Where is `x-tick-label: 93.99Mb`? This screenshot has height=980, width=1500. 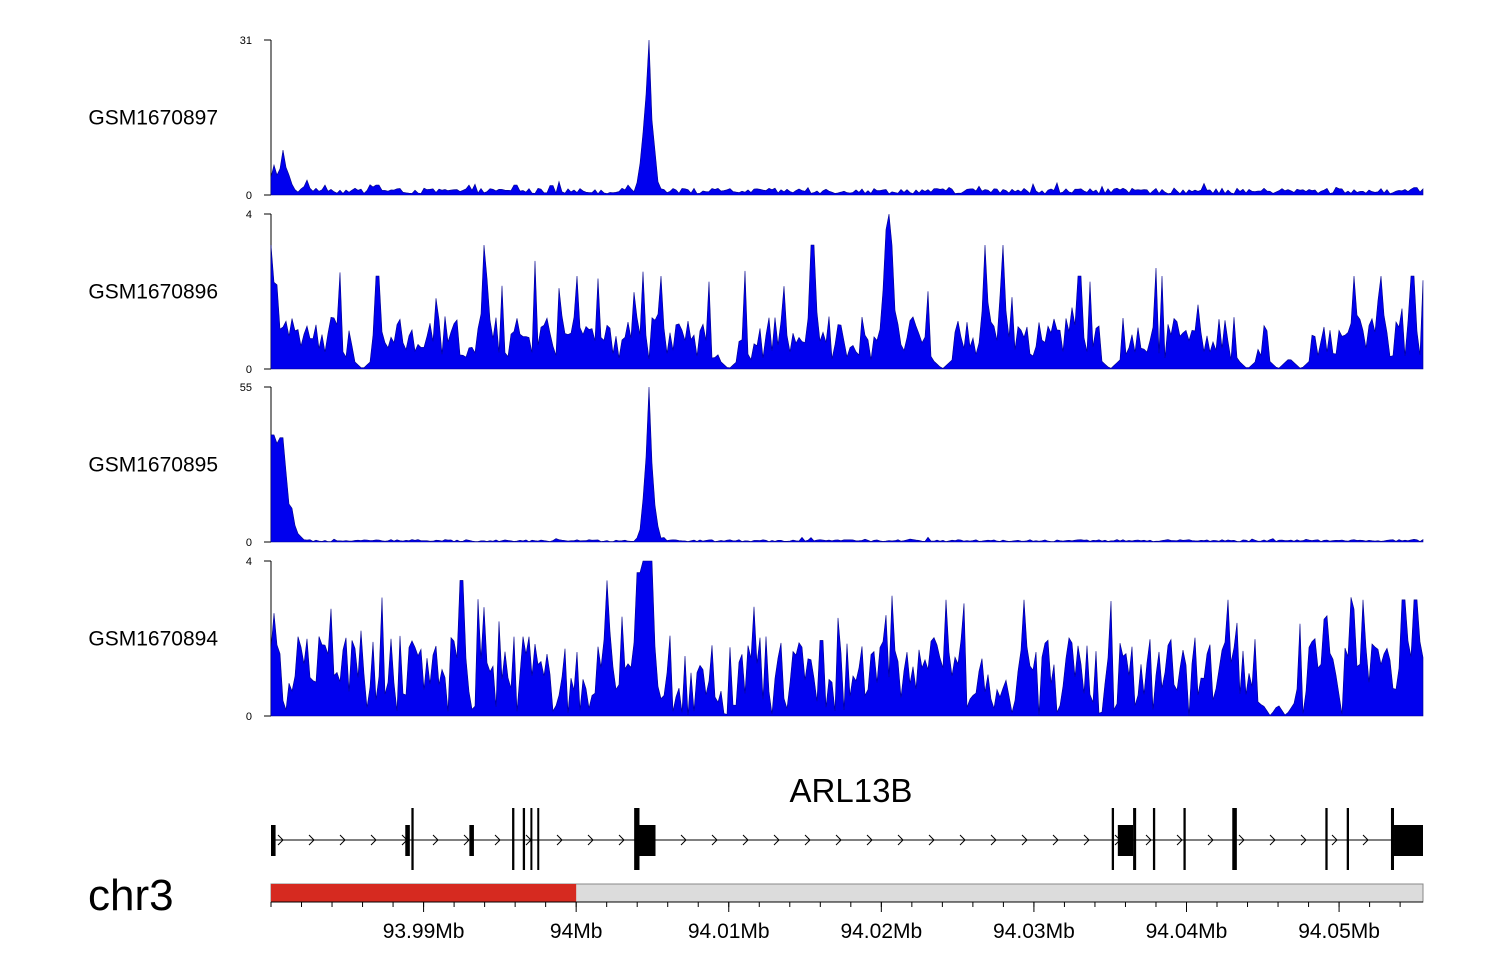
x-tick-label: 93.99Mb is located at coordinates (424, 931).